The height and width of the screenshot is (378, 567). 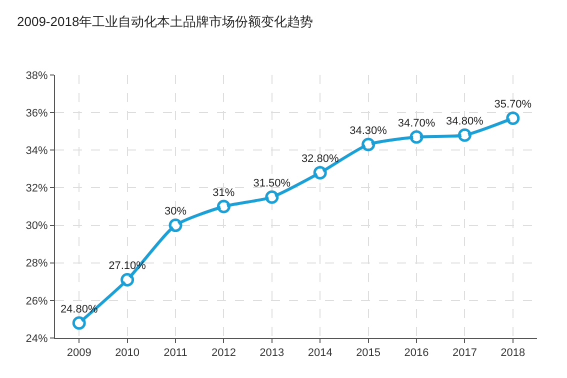 I want to click on y-tick-label: 24%, so click(x=37, y=338).